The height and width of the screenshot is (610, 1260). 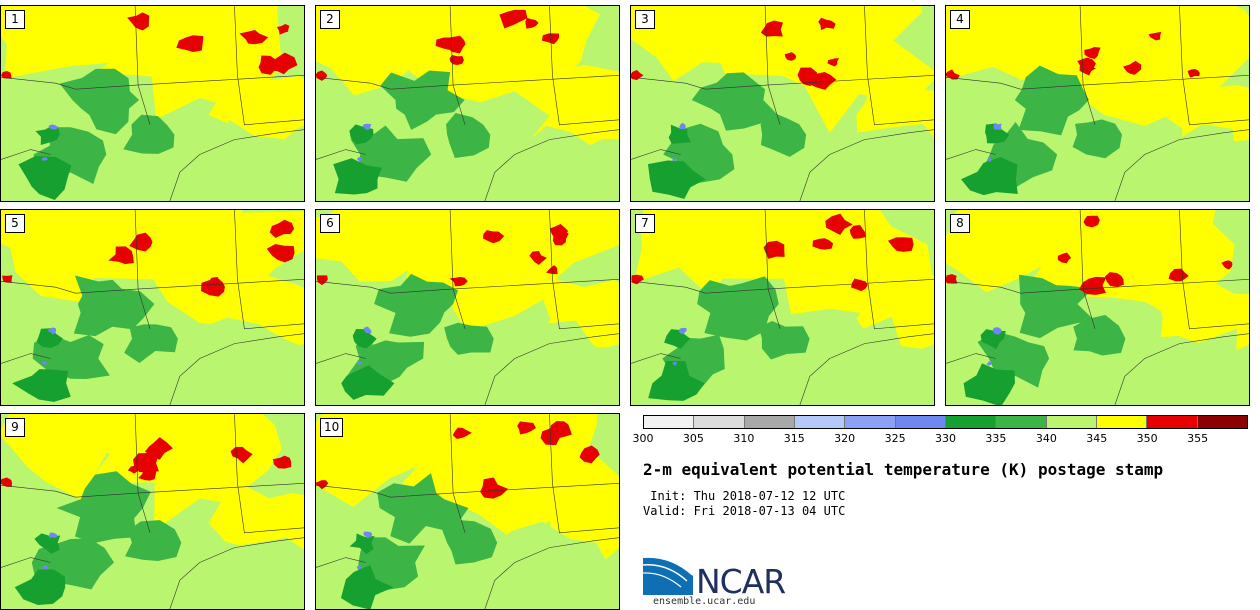 What do you see at coordinates (15, 223) in the screenshot?
I see `member-number: 5` at bounding box center [15, 223].